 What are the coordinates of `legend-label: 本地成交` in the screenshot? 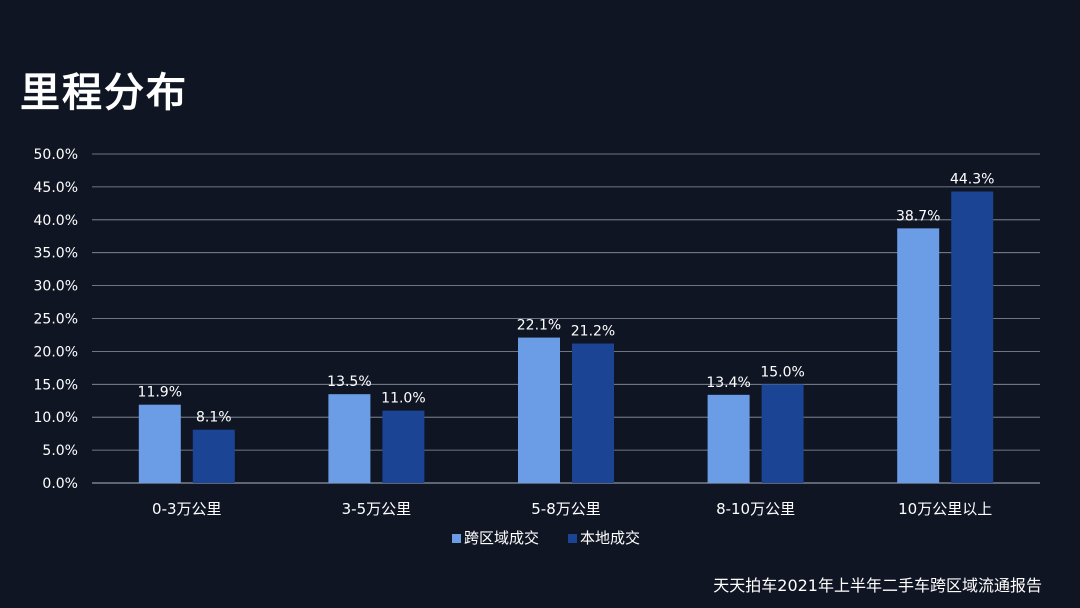 It's located at (610, 538).